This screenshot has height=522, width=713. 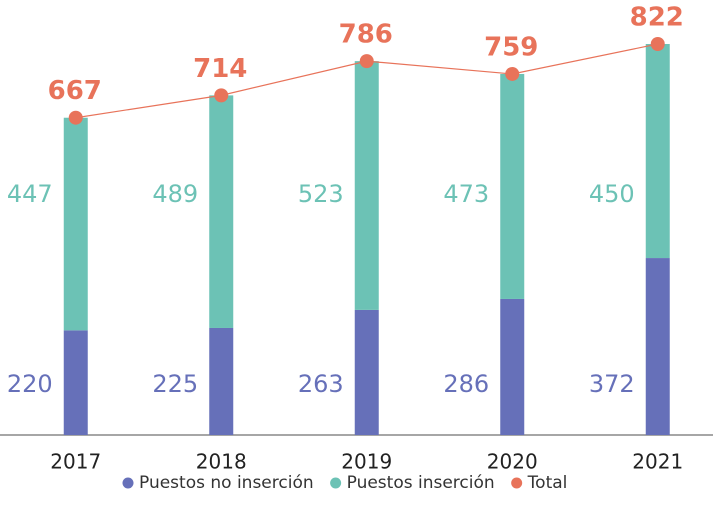 I want to click on total-label: 822, so click(x=657, y=18).